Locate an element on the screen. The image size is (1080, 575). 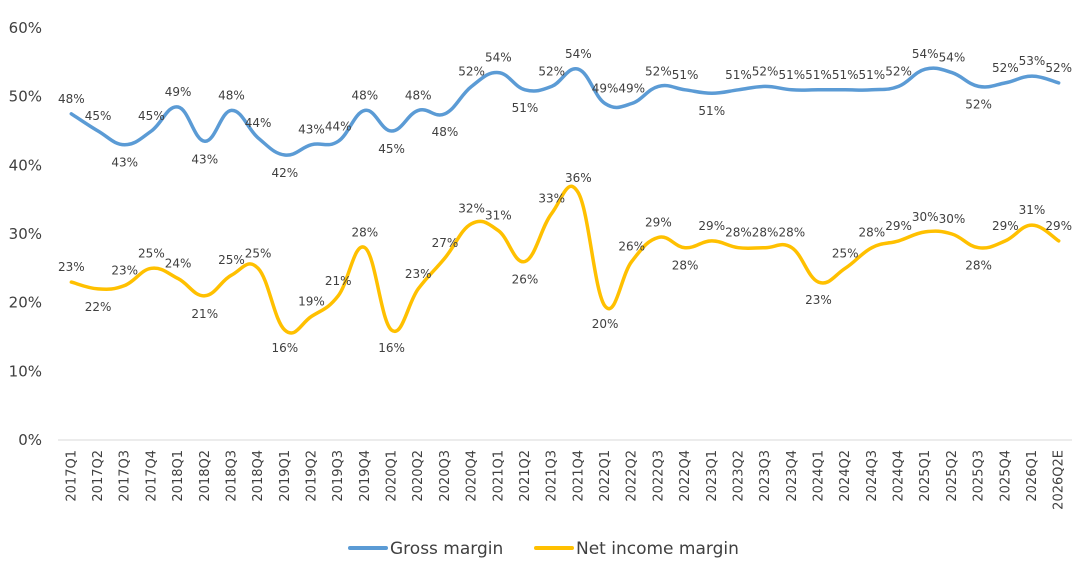
y-tick-label: 0% is located at coordinates (30, 440).